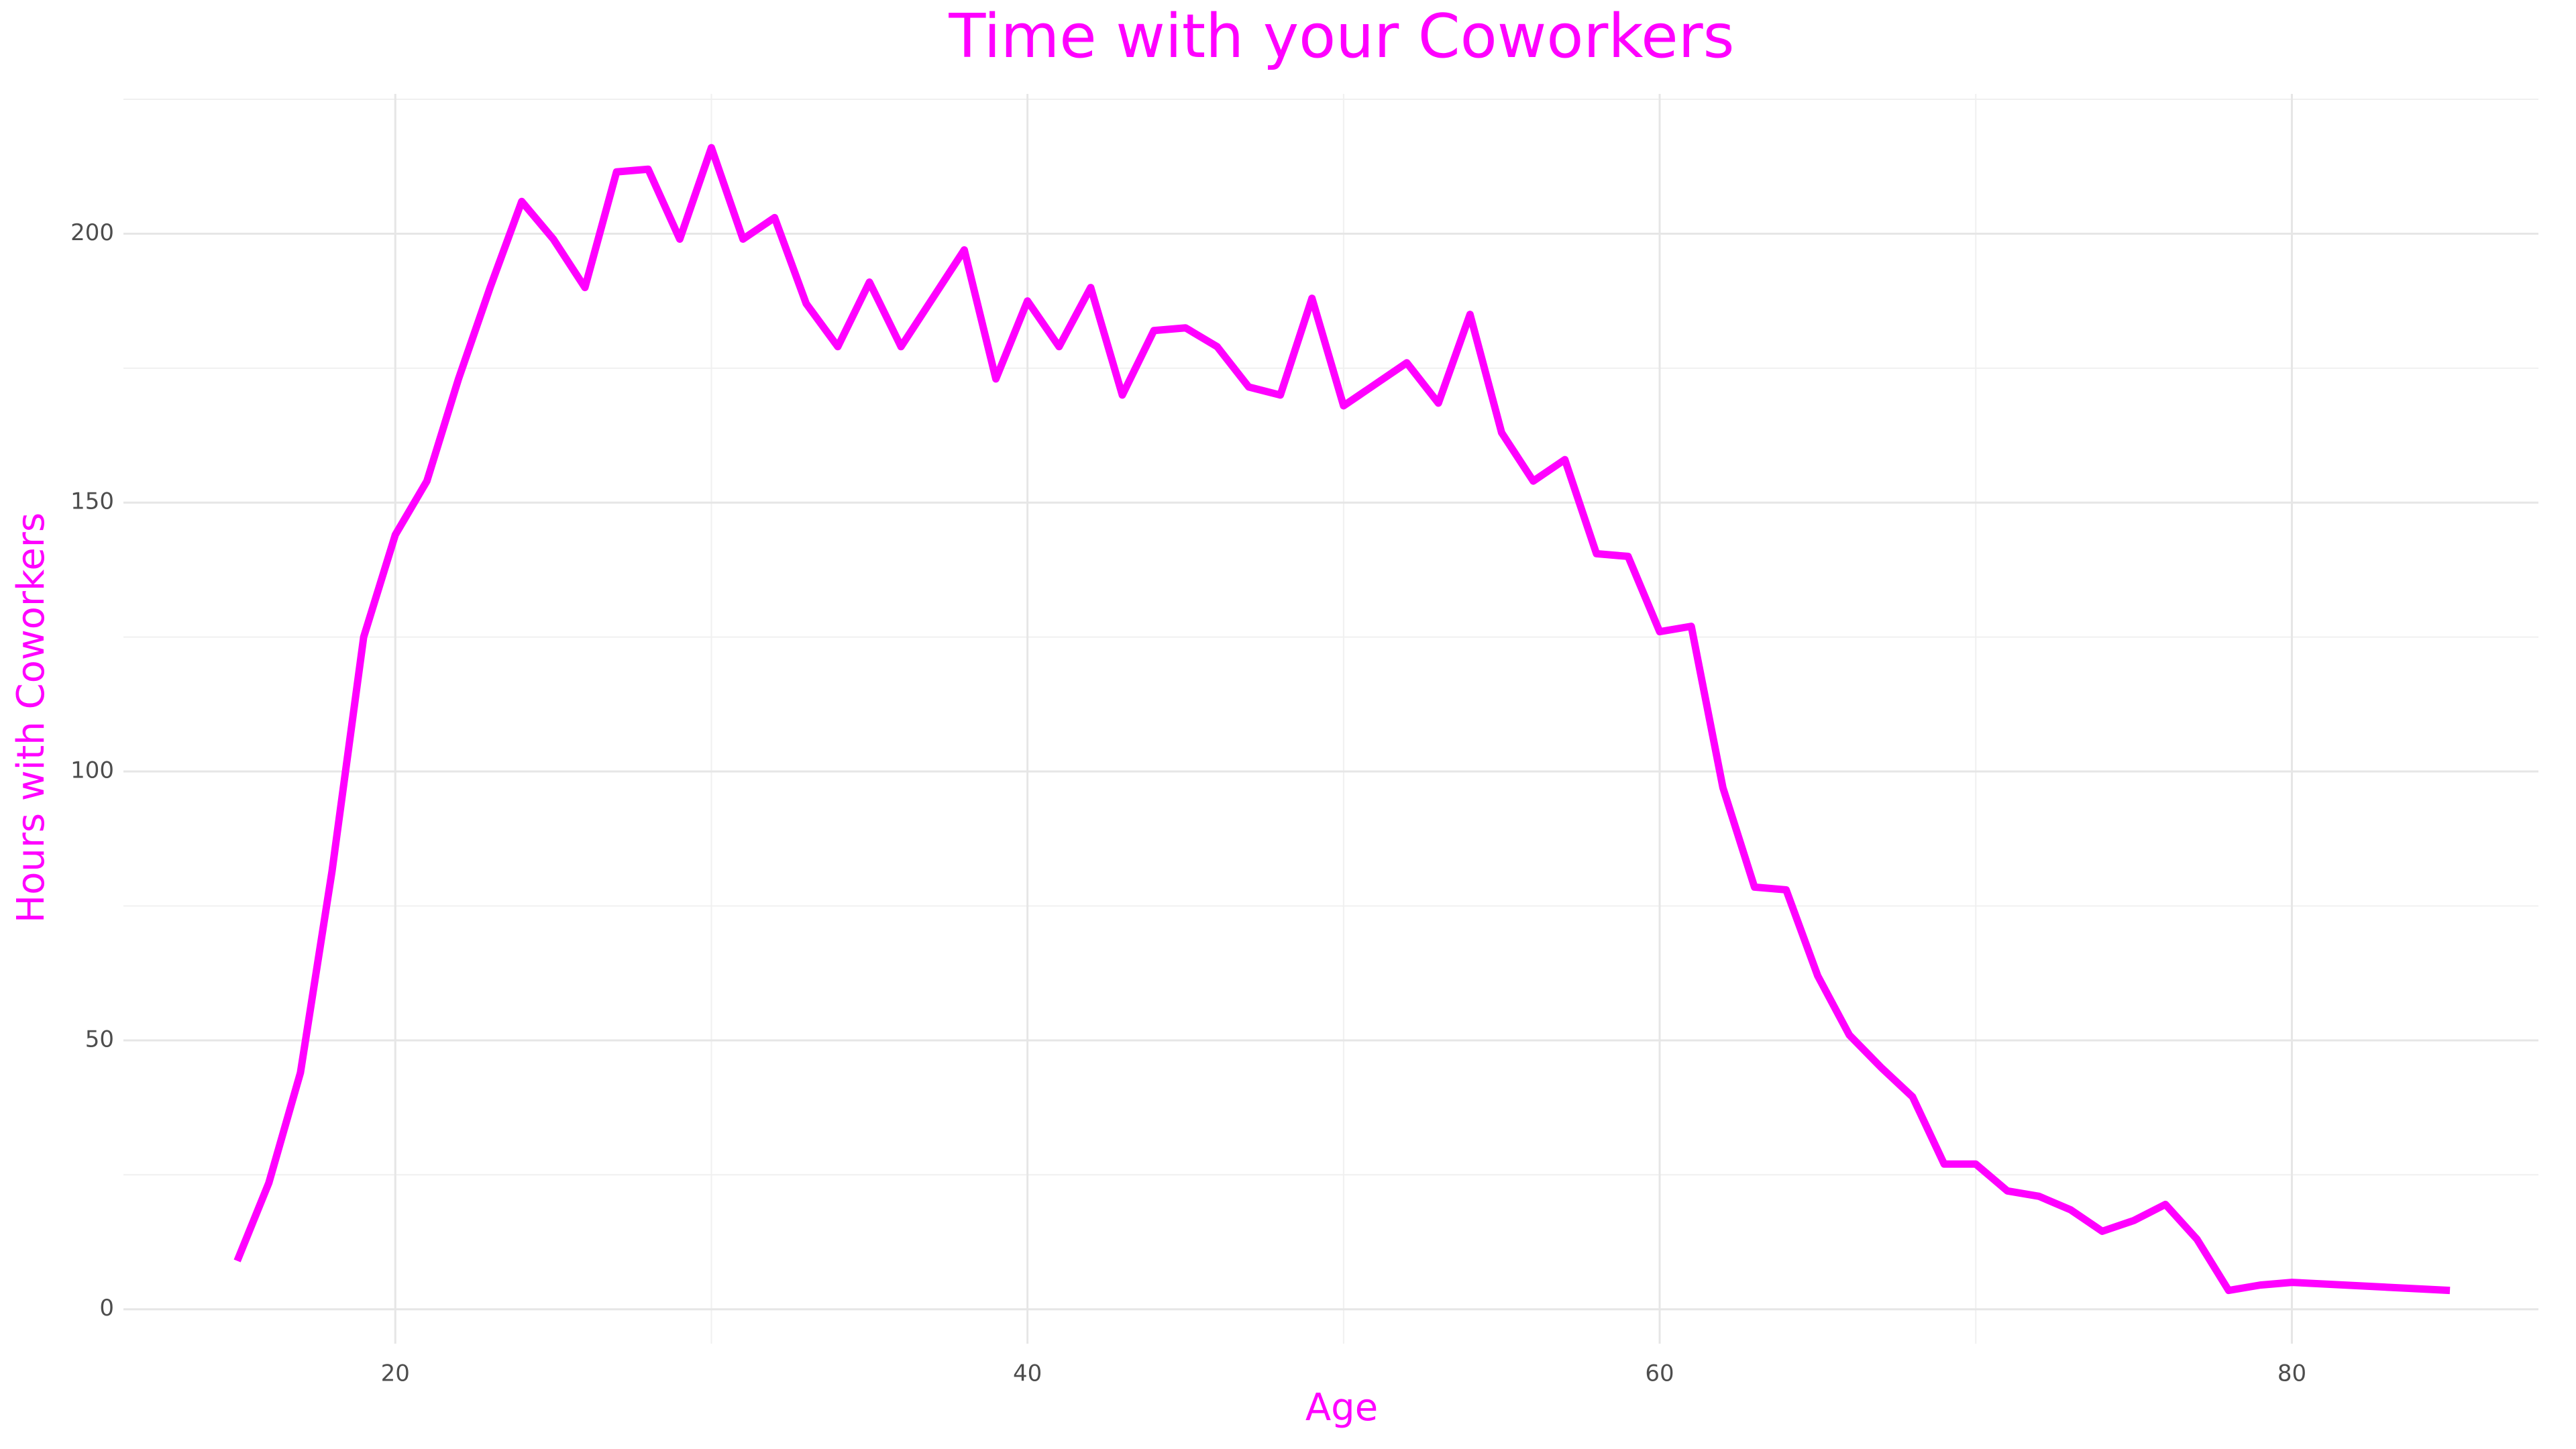 Image resolution: width=2576 pixels, height=1449 pixels. I want to click on chart-title: Time with your Coworkers, so click(1341, 36).